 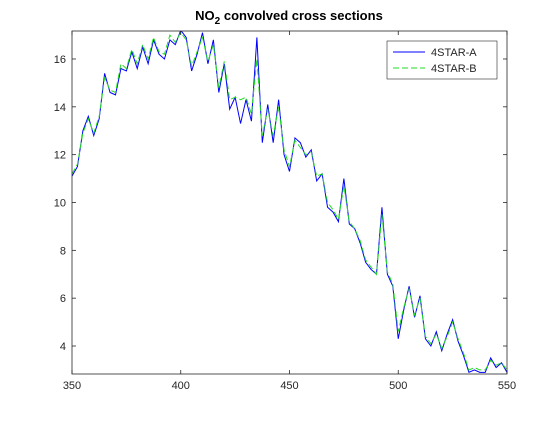 I want to click on x-tick-label: 450, so click(x=289, y=386).